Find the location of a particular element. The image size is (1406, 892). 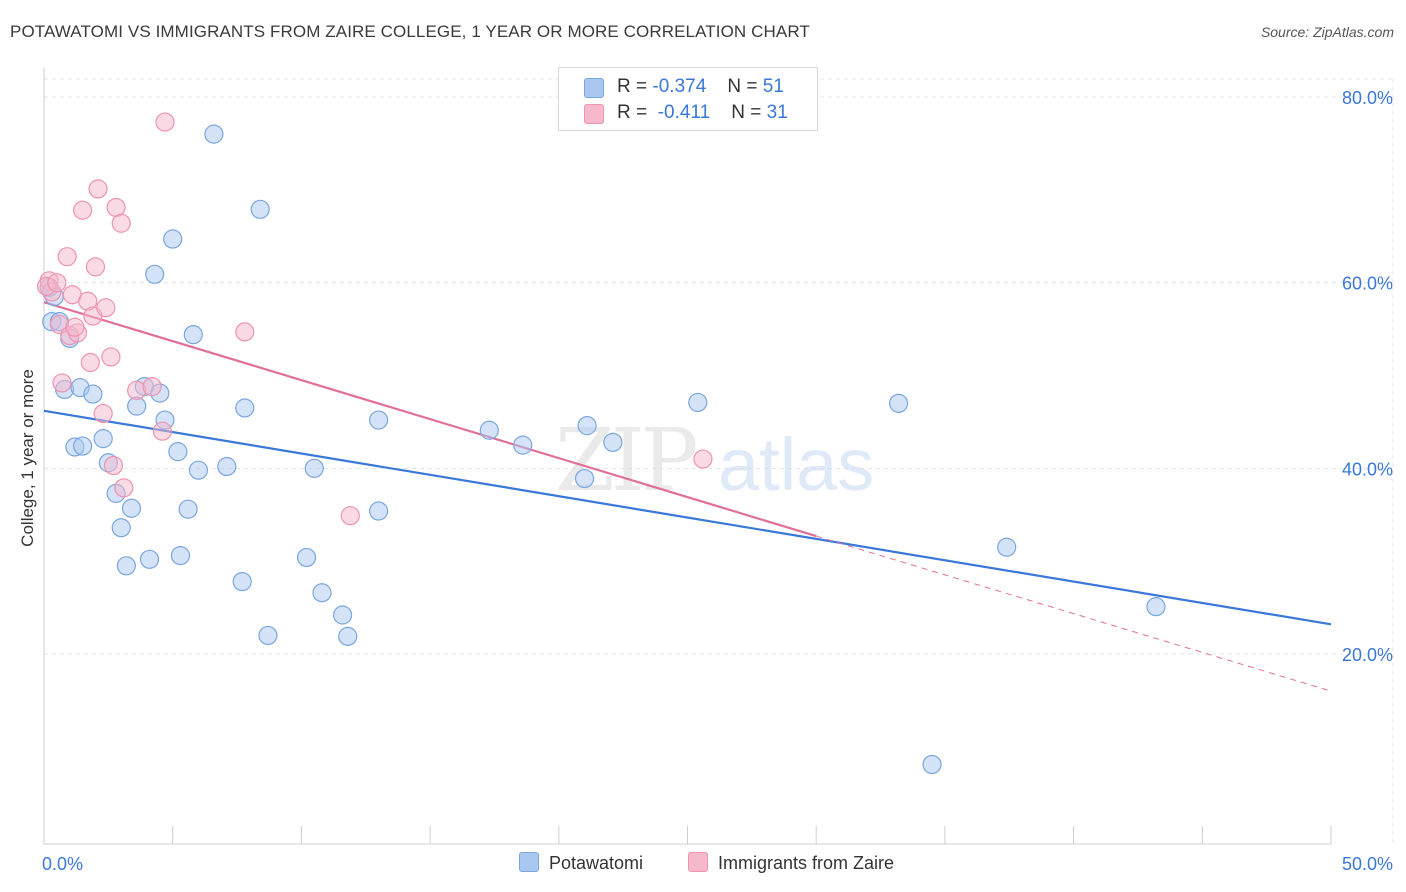

x-tick-label: 0.0% is located at coordinates (62, 864).